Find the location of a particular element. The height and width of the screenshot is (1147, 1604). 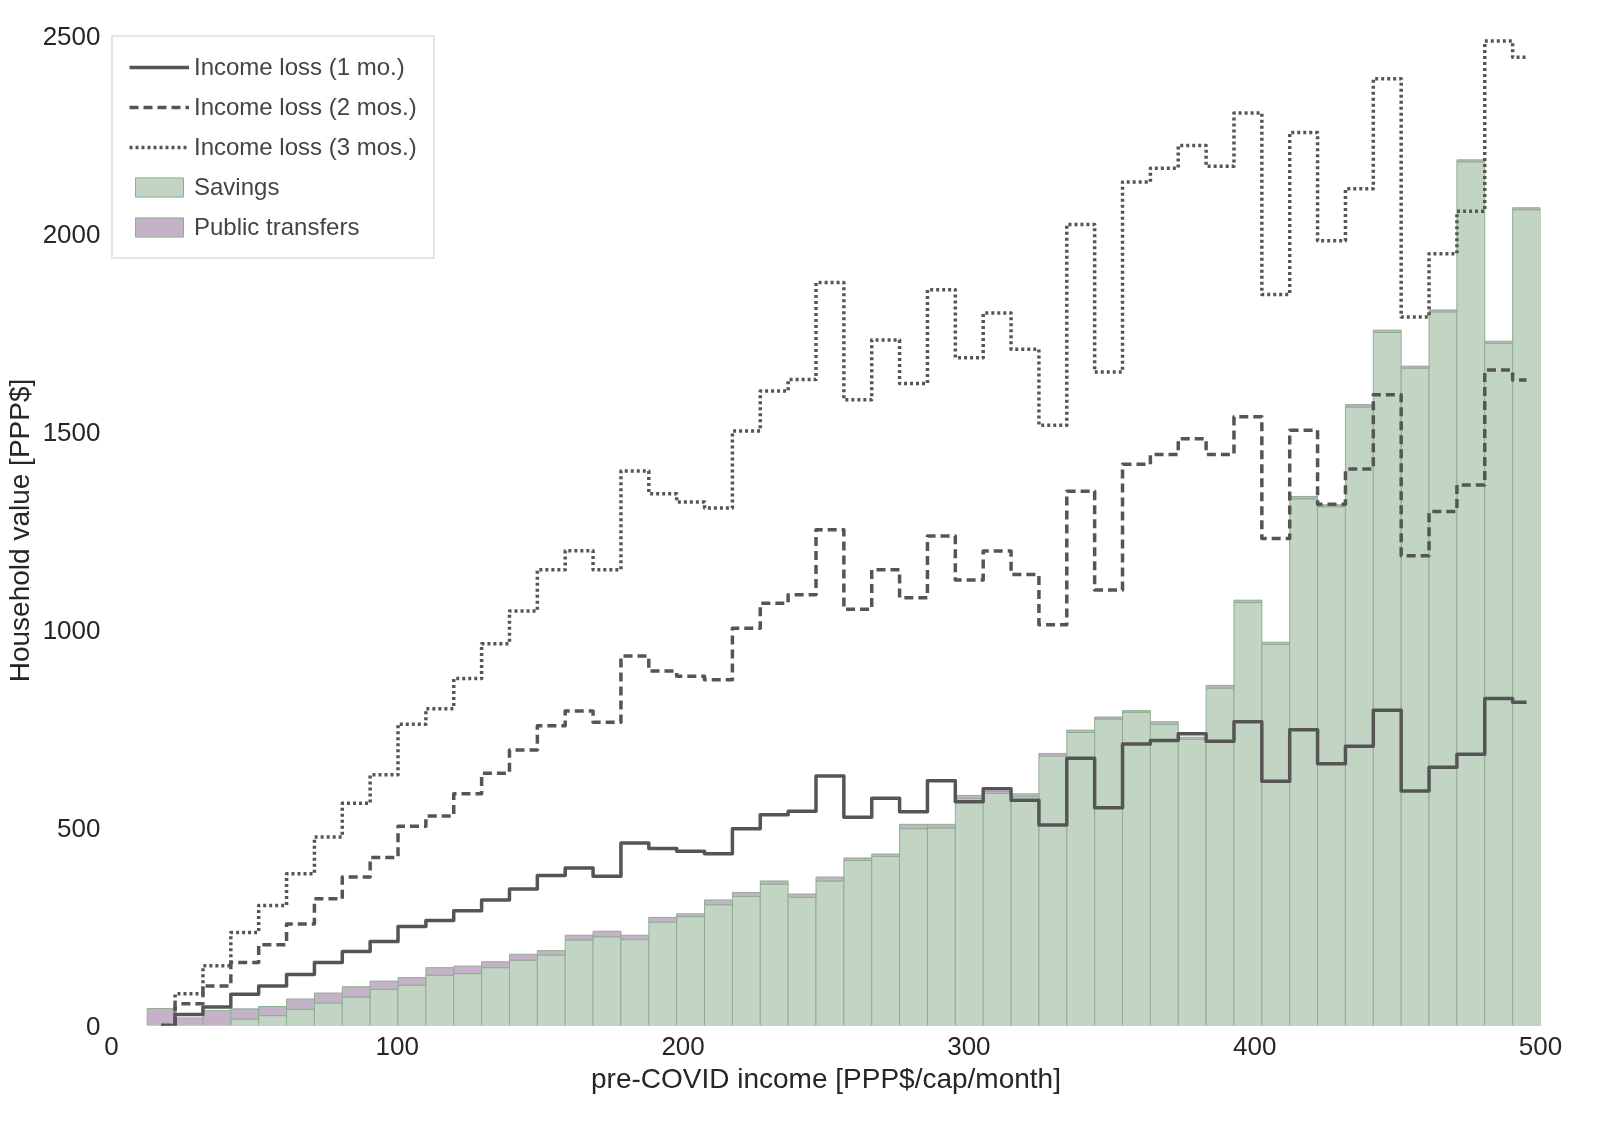

x-tick-label: 300 is located at coordinates (969, 1045).